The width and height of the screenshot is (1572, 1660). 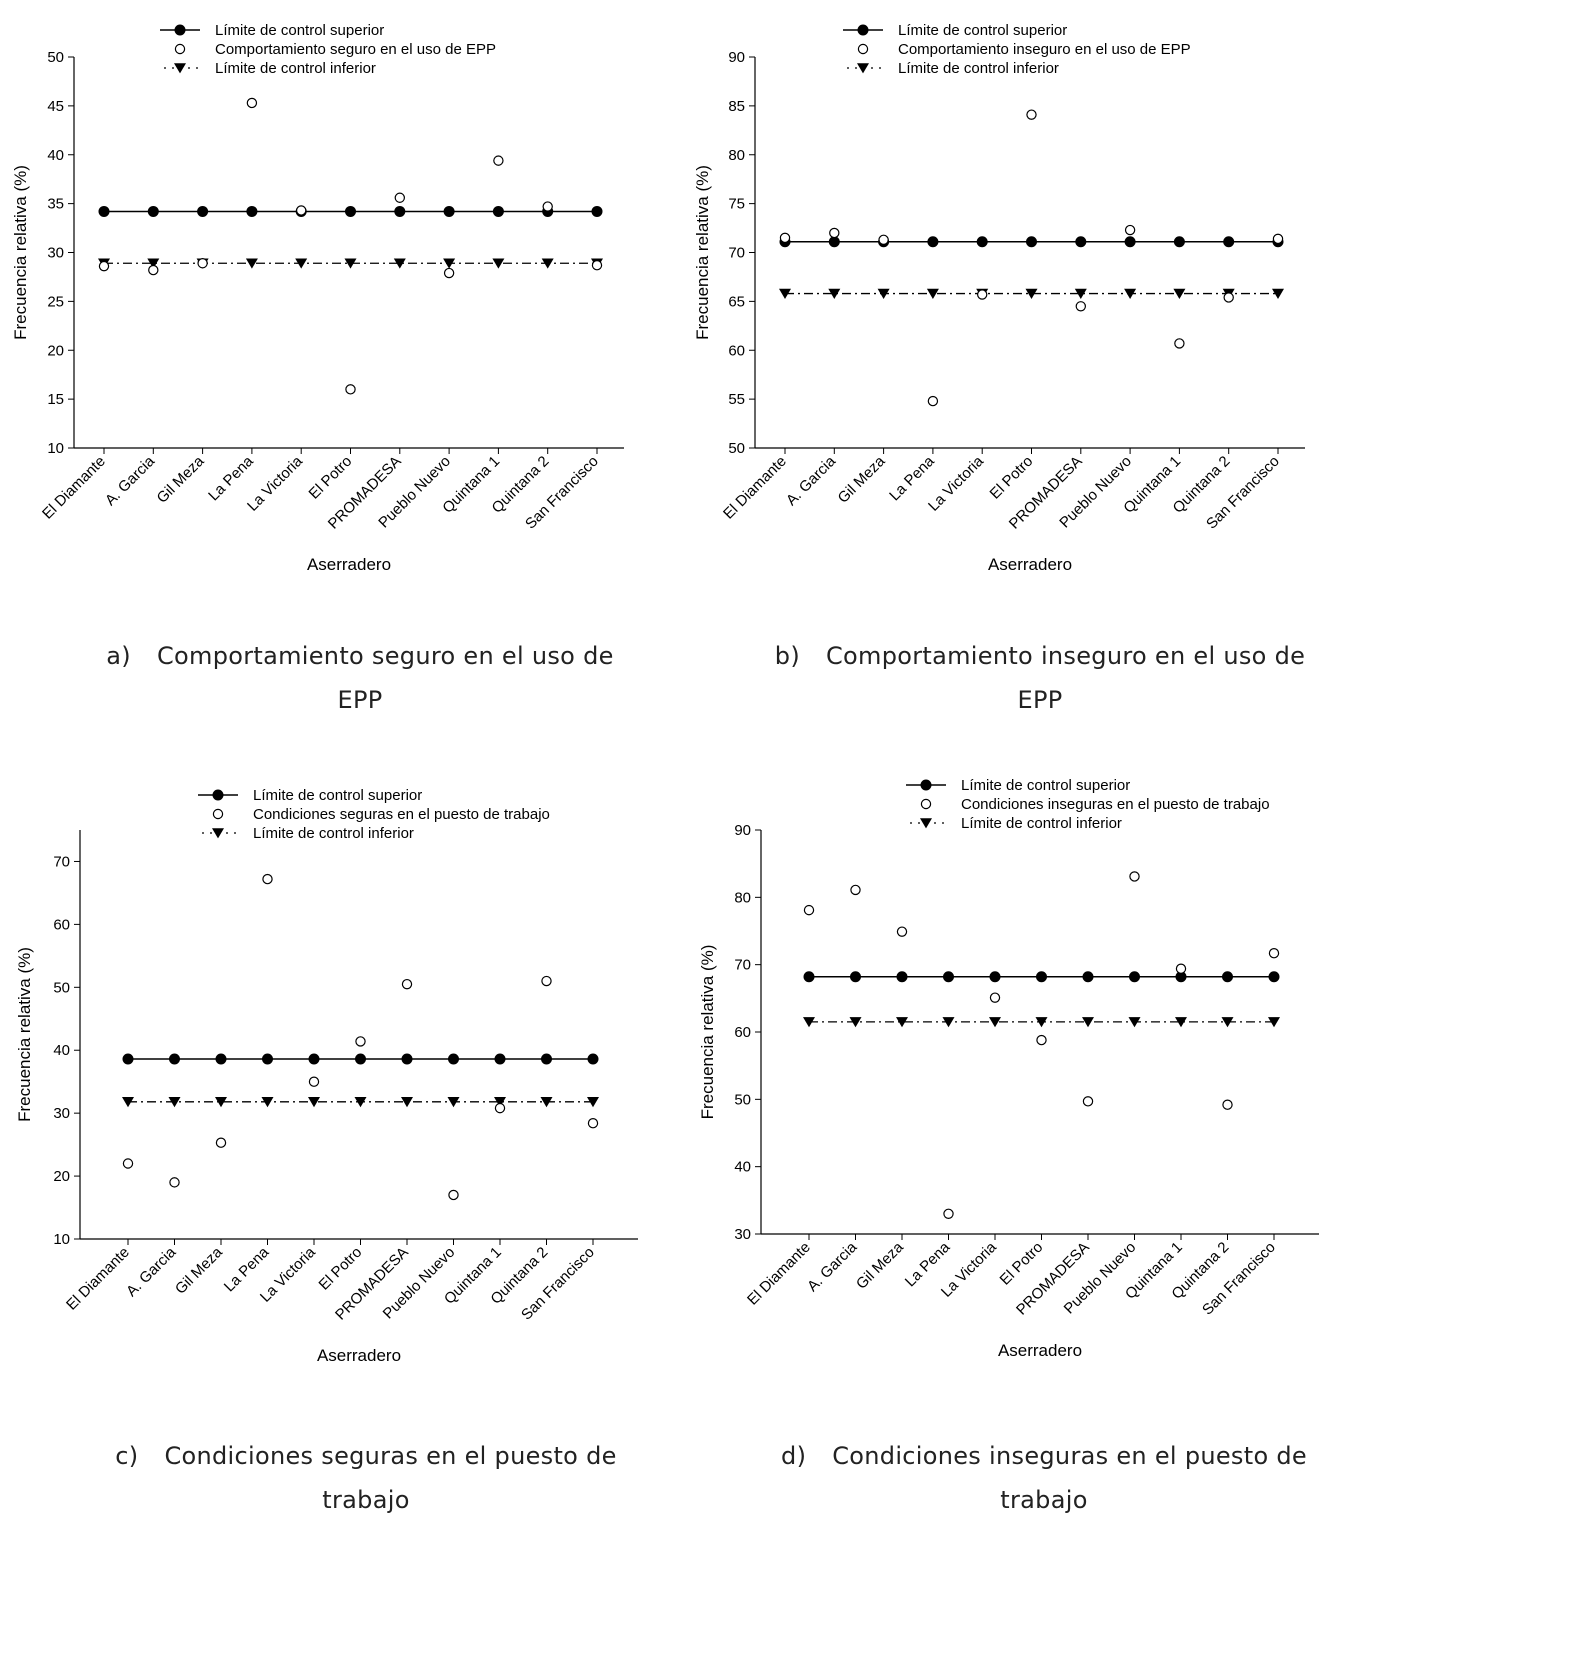 What do you see at coordinates (180, 68) in the screenshot?
I see `legend-lcl-marker-a` at bounding box center [180, 68].